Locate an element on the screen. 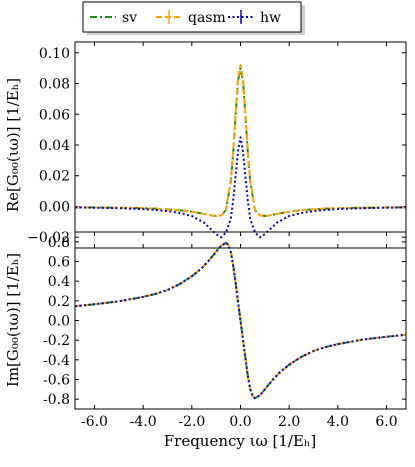 Image resolution: width=415 pixels, height=467 pixels. xlabel: Frequency ιω [1/Eₕ] is located at coordinates (240, 441).